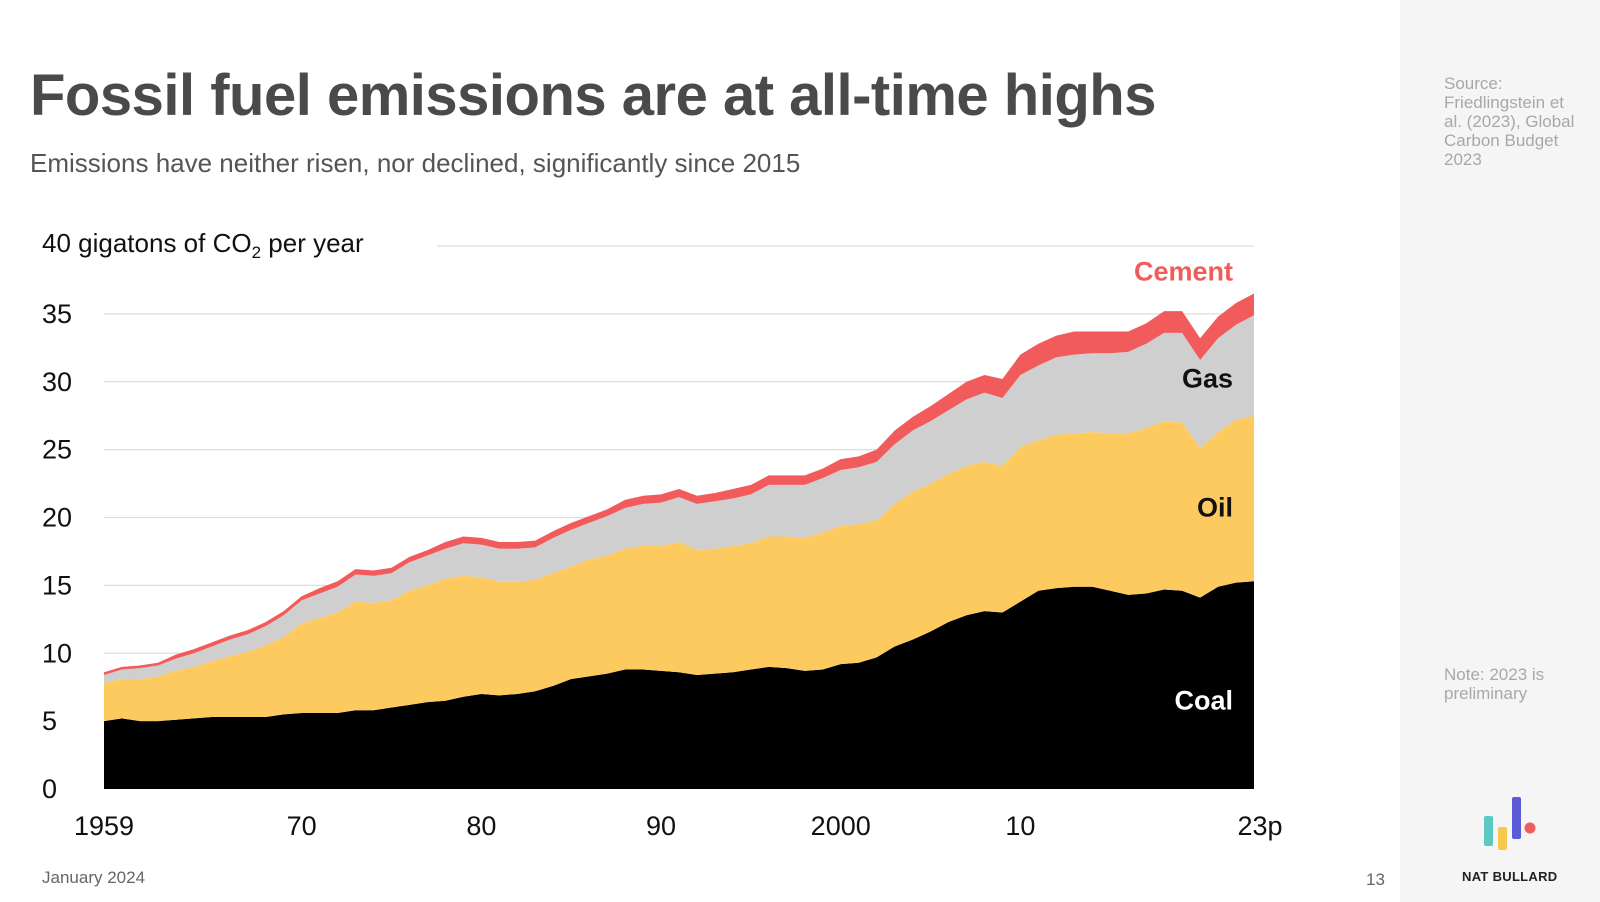 This screenshot has height=902, width=1600. What do you see at coordinates (481, 826) in the screenshot?
I see `x-tick-label: 80` at bounding box center [481, 826].